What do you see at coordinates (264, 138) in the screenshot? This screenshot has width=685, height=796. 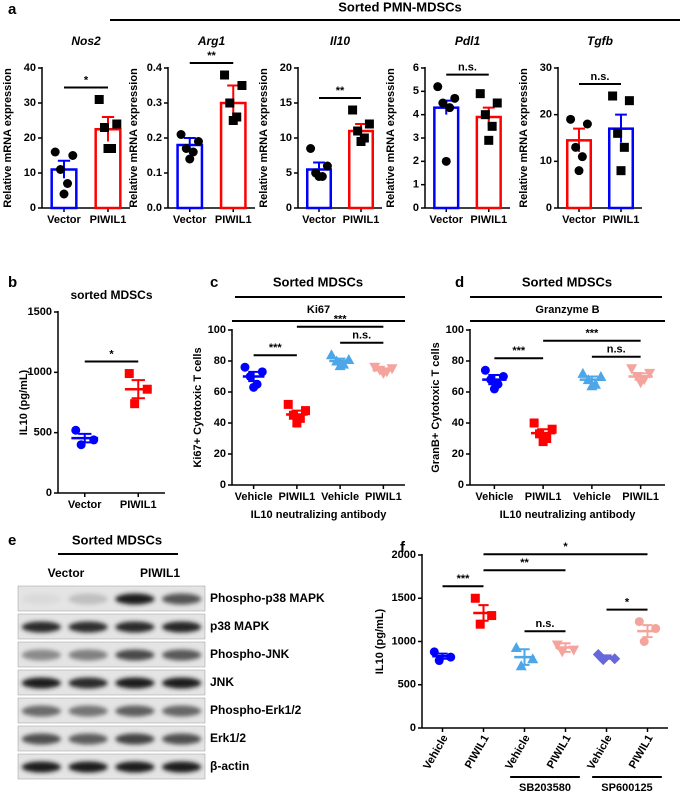 I see `y-axis-label: Relative mRNA expression` at bounding box center [264, 138].